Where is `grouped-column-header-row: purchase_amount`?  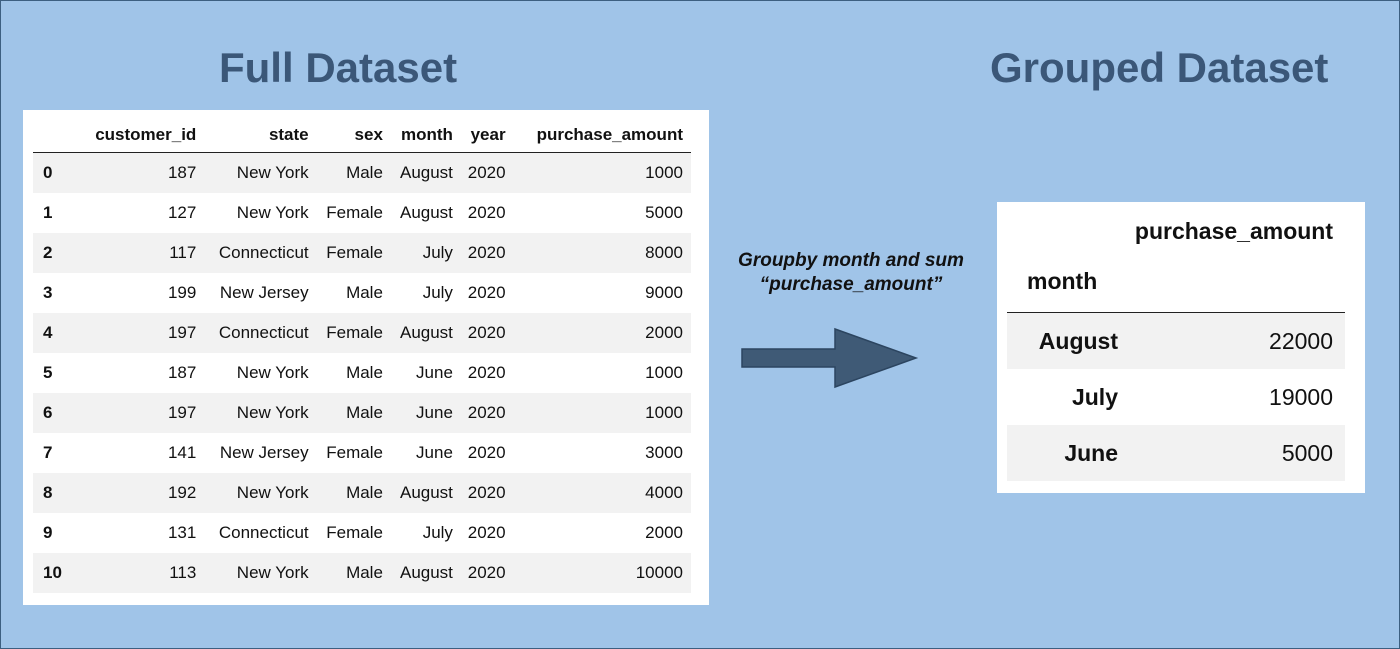
grouped-column-header-row: purchase_amount is located at coordinates (1176, 231).